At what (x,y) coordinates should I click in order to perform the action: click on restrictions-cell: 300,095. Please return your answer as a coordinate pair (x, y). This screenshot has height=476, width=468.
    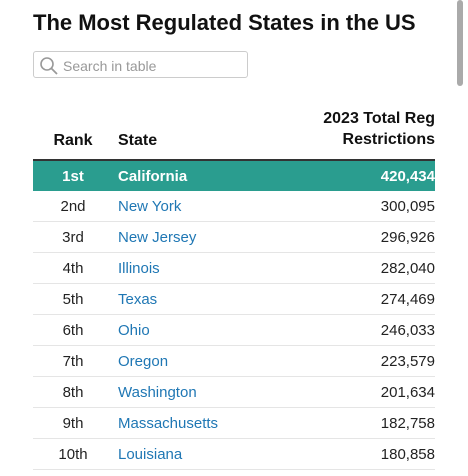
    Looking at the image, I should click on (360, 206).